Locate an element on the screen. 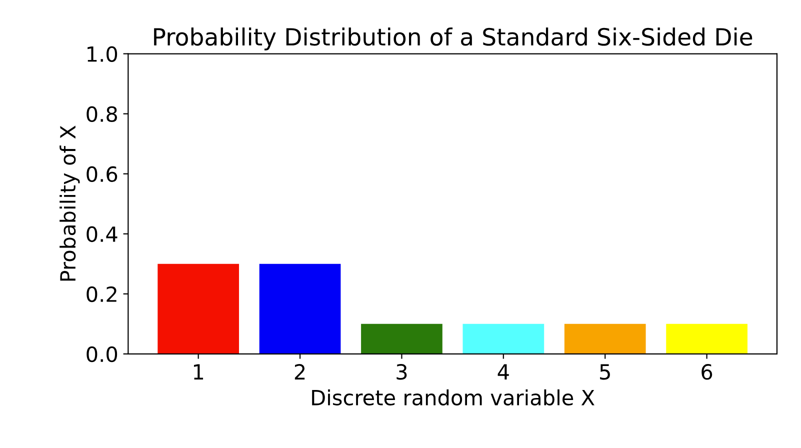 The image size is (801, 448). x-tick-label: 1 is located at coordinates (199, 372).